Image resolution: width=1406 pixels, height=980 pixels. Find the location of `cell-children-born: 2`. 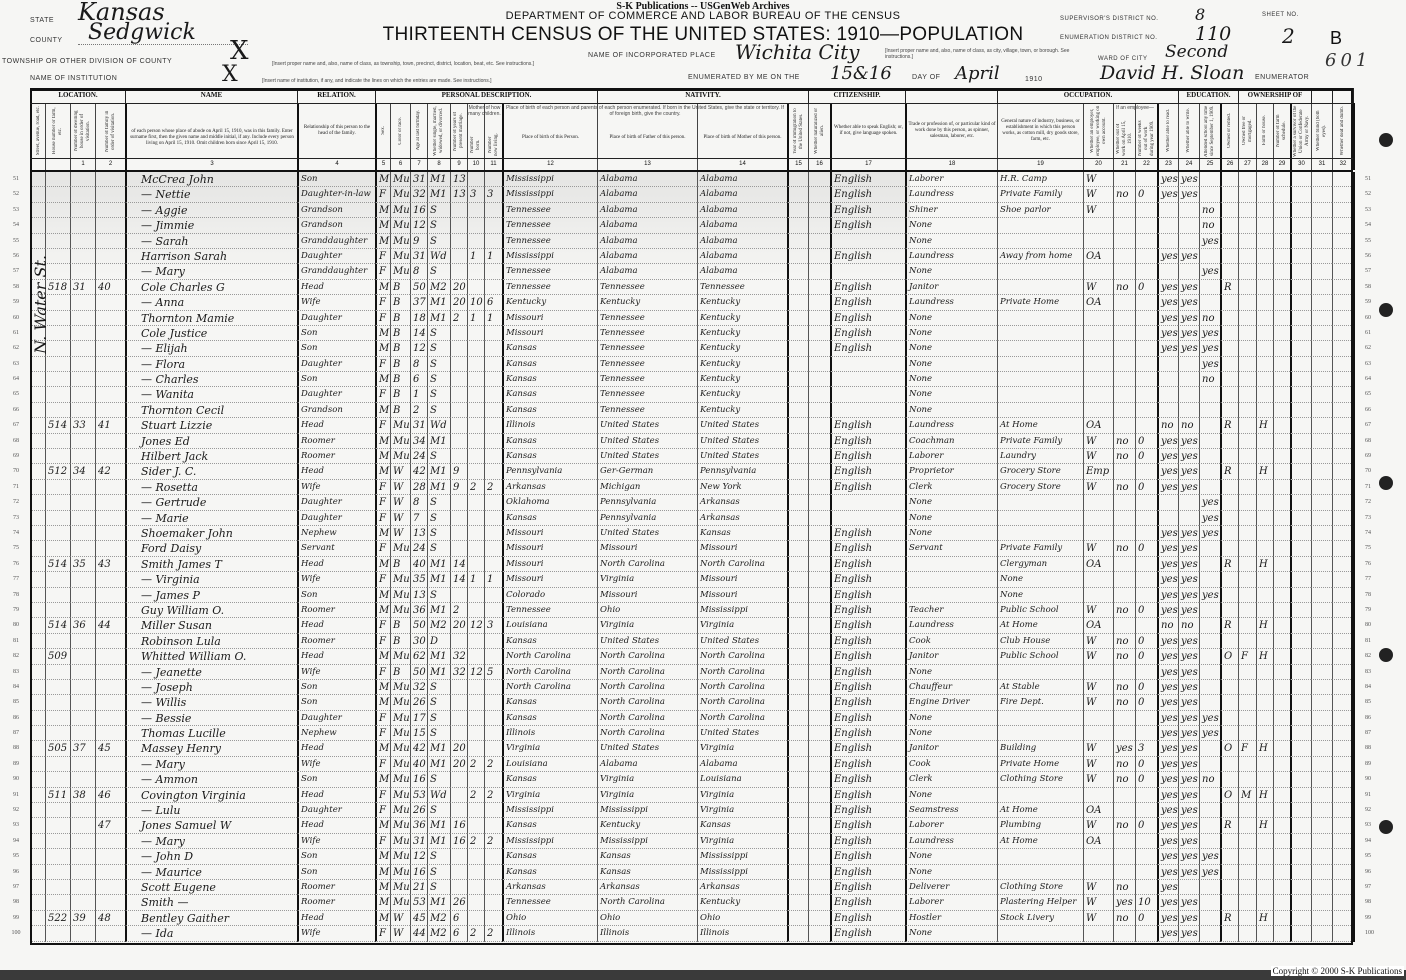

cell-children-born: 2 is located at coordinates (475, 841).